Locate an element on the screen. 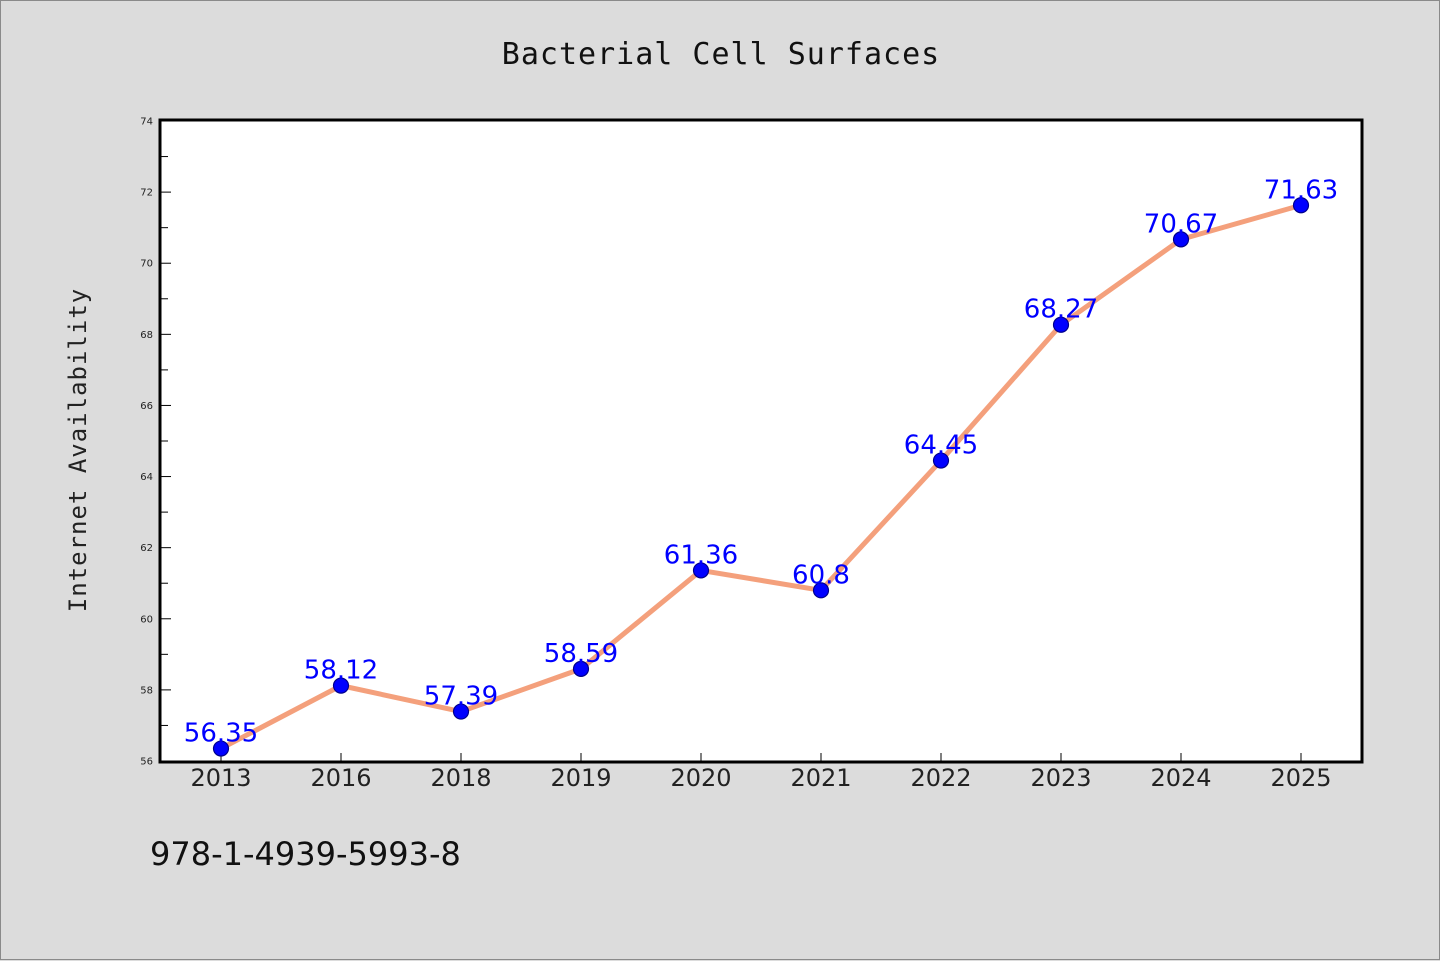  y-tick-label: 68 is located at coordinates (146, 335).